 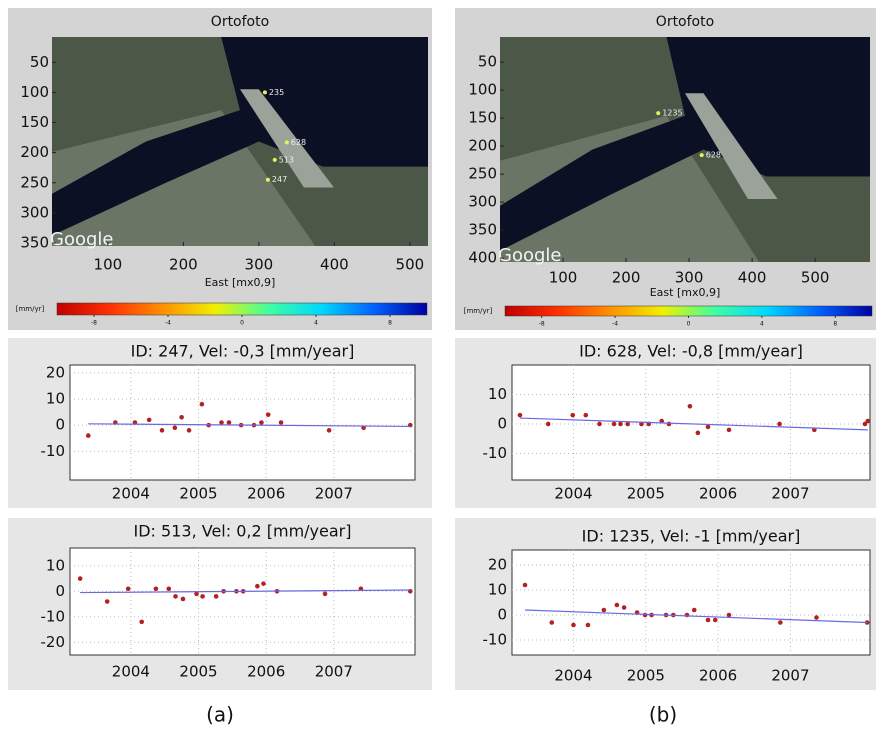 What do you see at coordinates (482, 258) in the screenshot?
I see `y-tick-label: 400` at bounding box center [482, 258].